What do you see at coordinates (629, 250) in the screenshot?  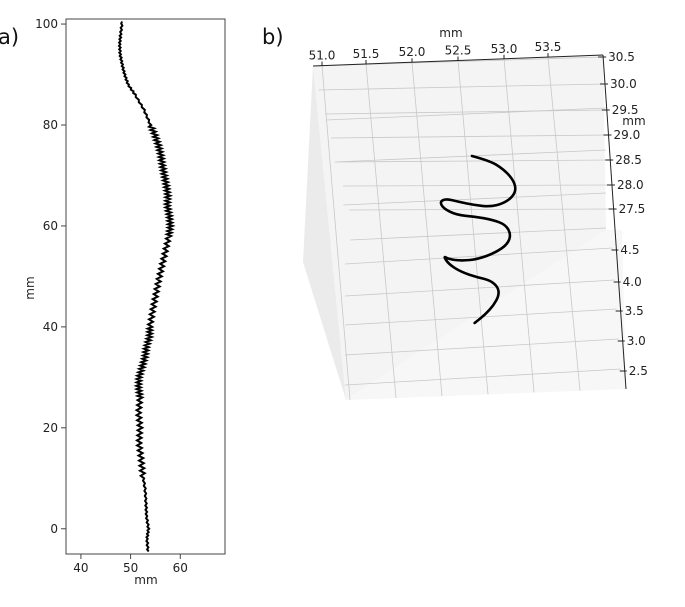 I see `panel-b-ztick-label: 4.5` at bounding box center [629, 250].